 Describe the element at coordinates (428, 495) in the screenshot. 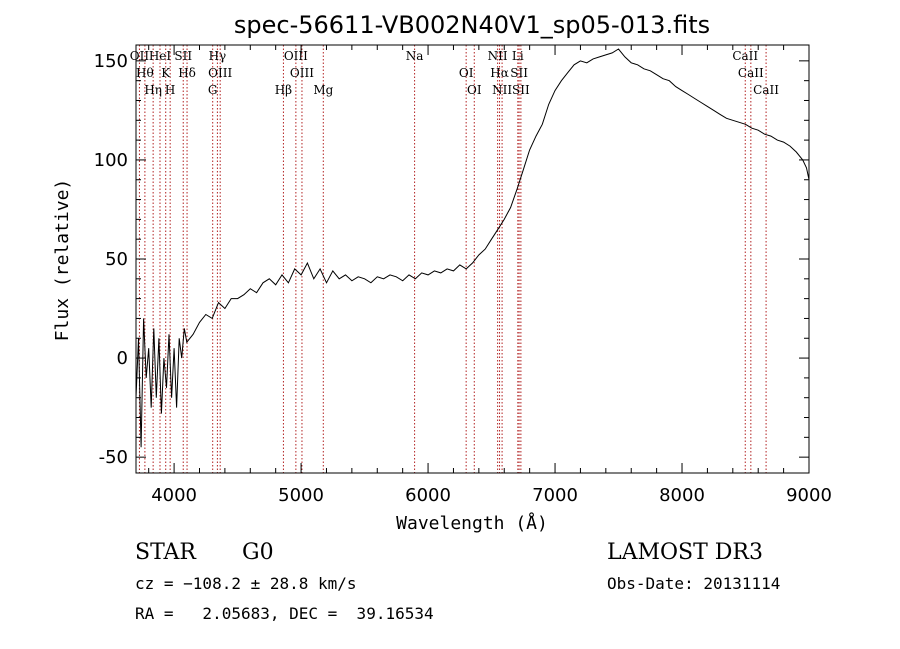

I see `x-tick-label: 6000` at that location.